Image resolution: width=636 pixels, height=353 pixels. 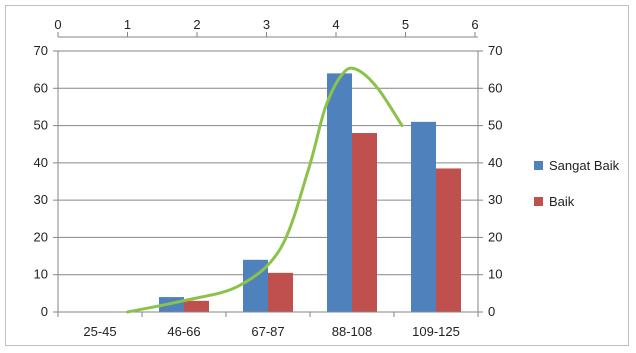 I want to click on y-tick-label: 20, so click(x=41, y=236).